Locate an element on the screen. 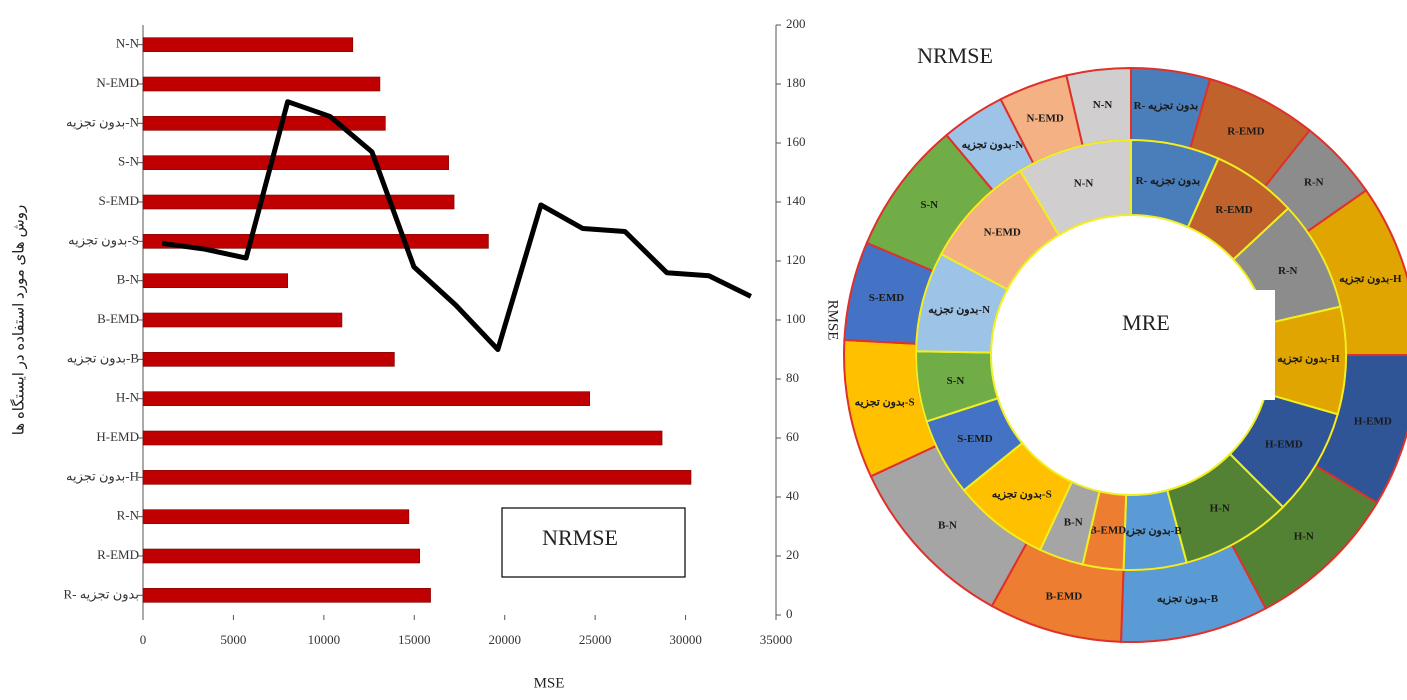 The height and width of the screenshot is (700, 1407). y2-tick-label: 120 is located at coordinates (796, 259).